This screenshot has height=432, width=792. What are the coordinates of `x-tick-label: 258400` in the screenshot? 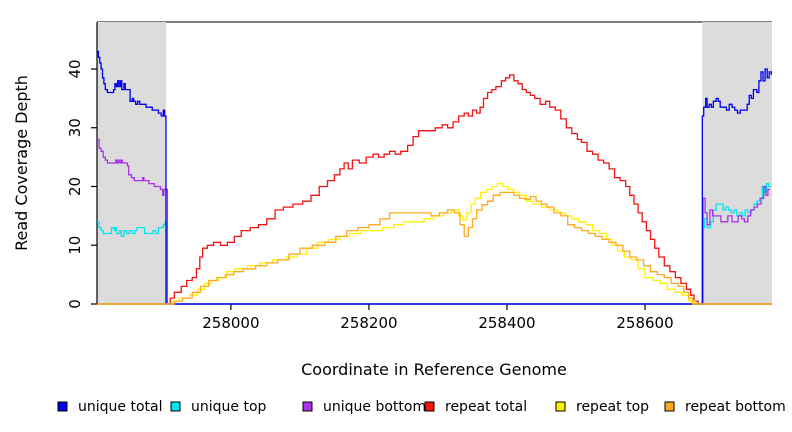 It's located at (506, 323).